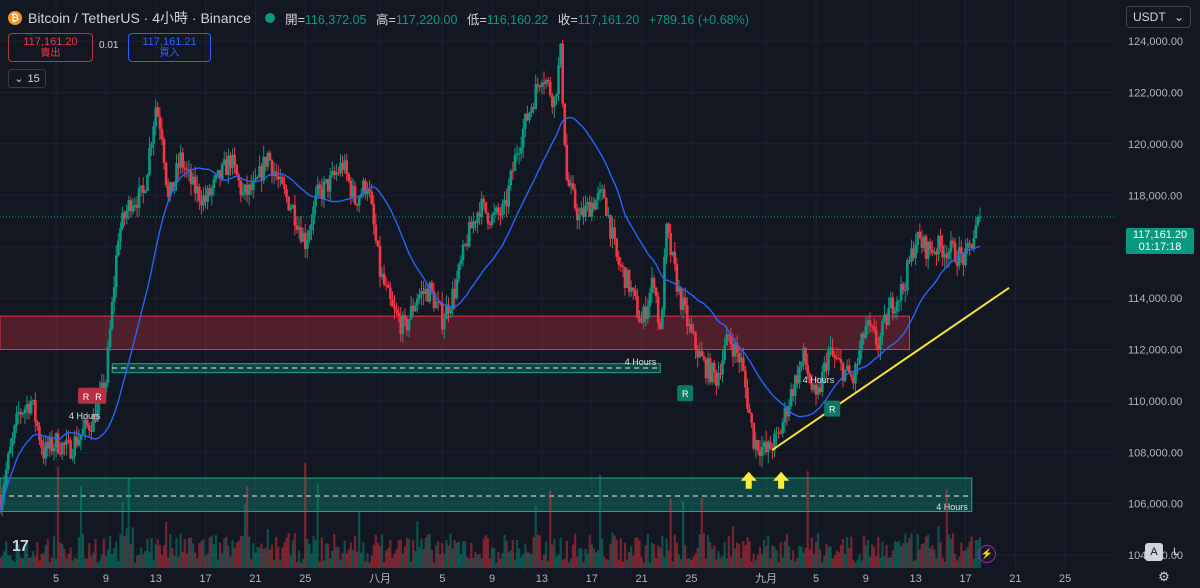  I want to click on market-status-icon, so click(270, 18).